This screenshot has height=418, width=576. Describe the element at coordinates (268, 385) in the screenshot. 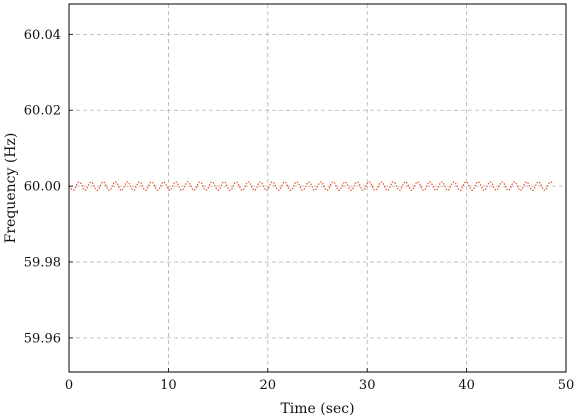

I see `x-tick-label: 20` at that location.